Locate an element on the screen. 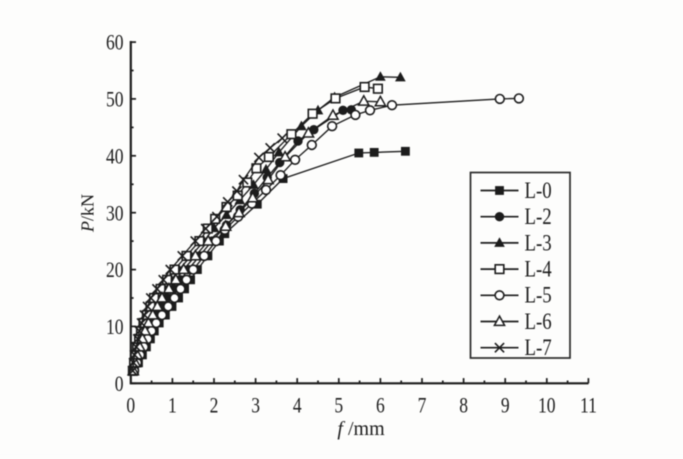  svg-text: 2 is located at coordinates (214, 406).